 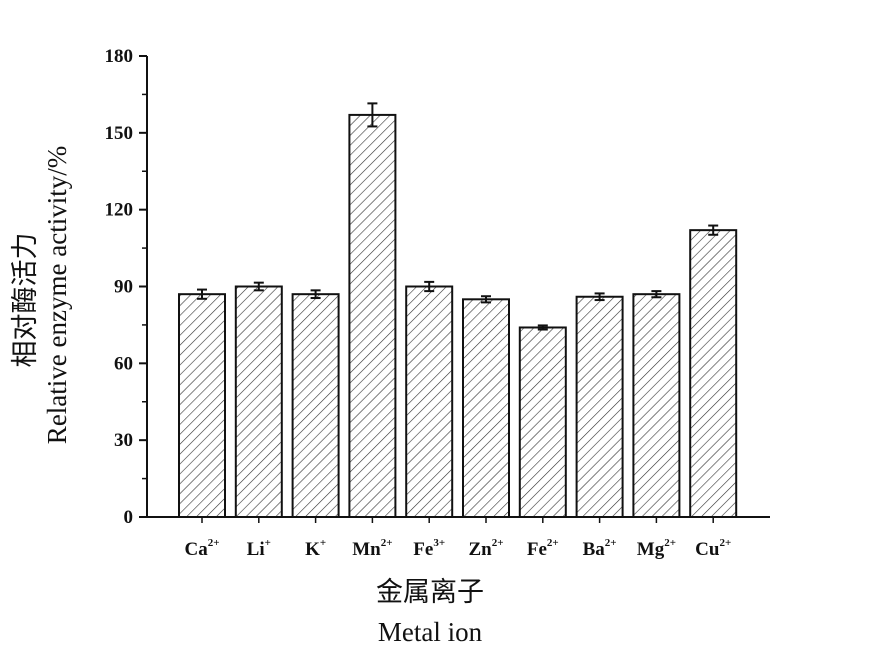 What do you see at coordinates (485, 548) in the screenshot?
I see `x-tick-label: Zn2+` at bounding box center [485, 548].